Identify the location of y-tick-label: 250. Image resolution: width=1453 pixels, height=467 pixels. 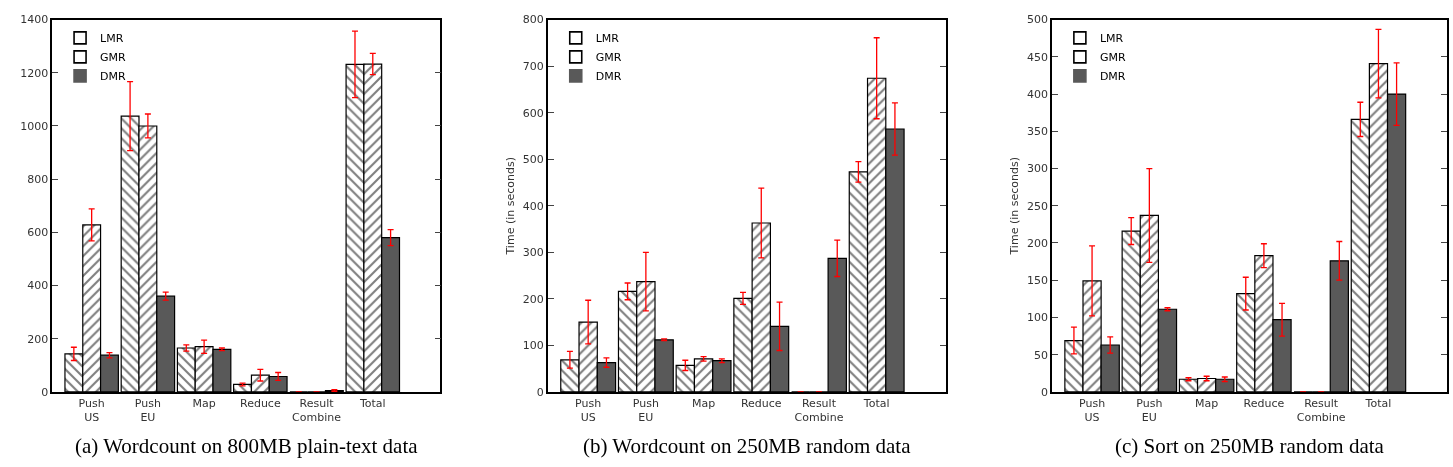
(1038, 206).